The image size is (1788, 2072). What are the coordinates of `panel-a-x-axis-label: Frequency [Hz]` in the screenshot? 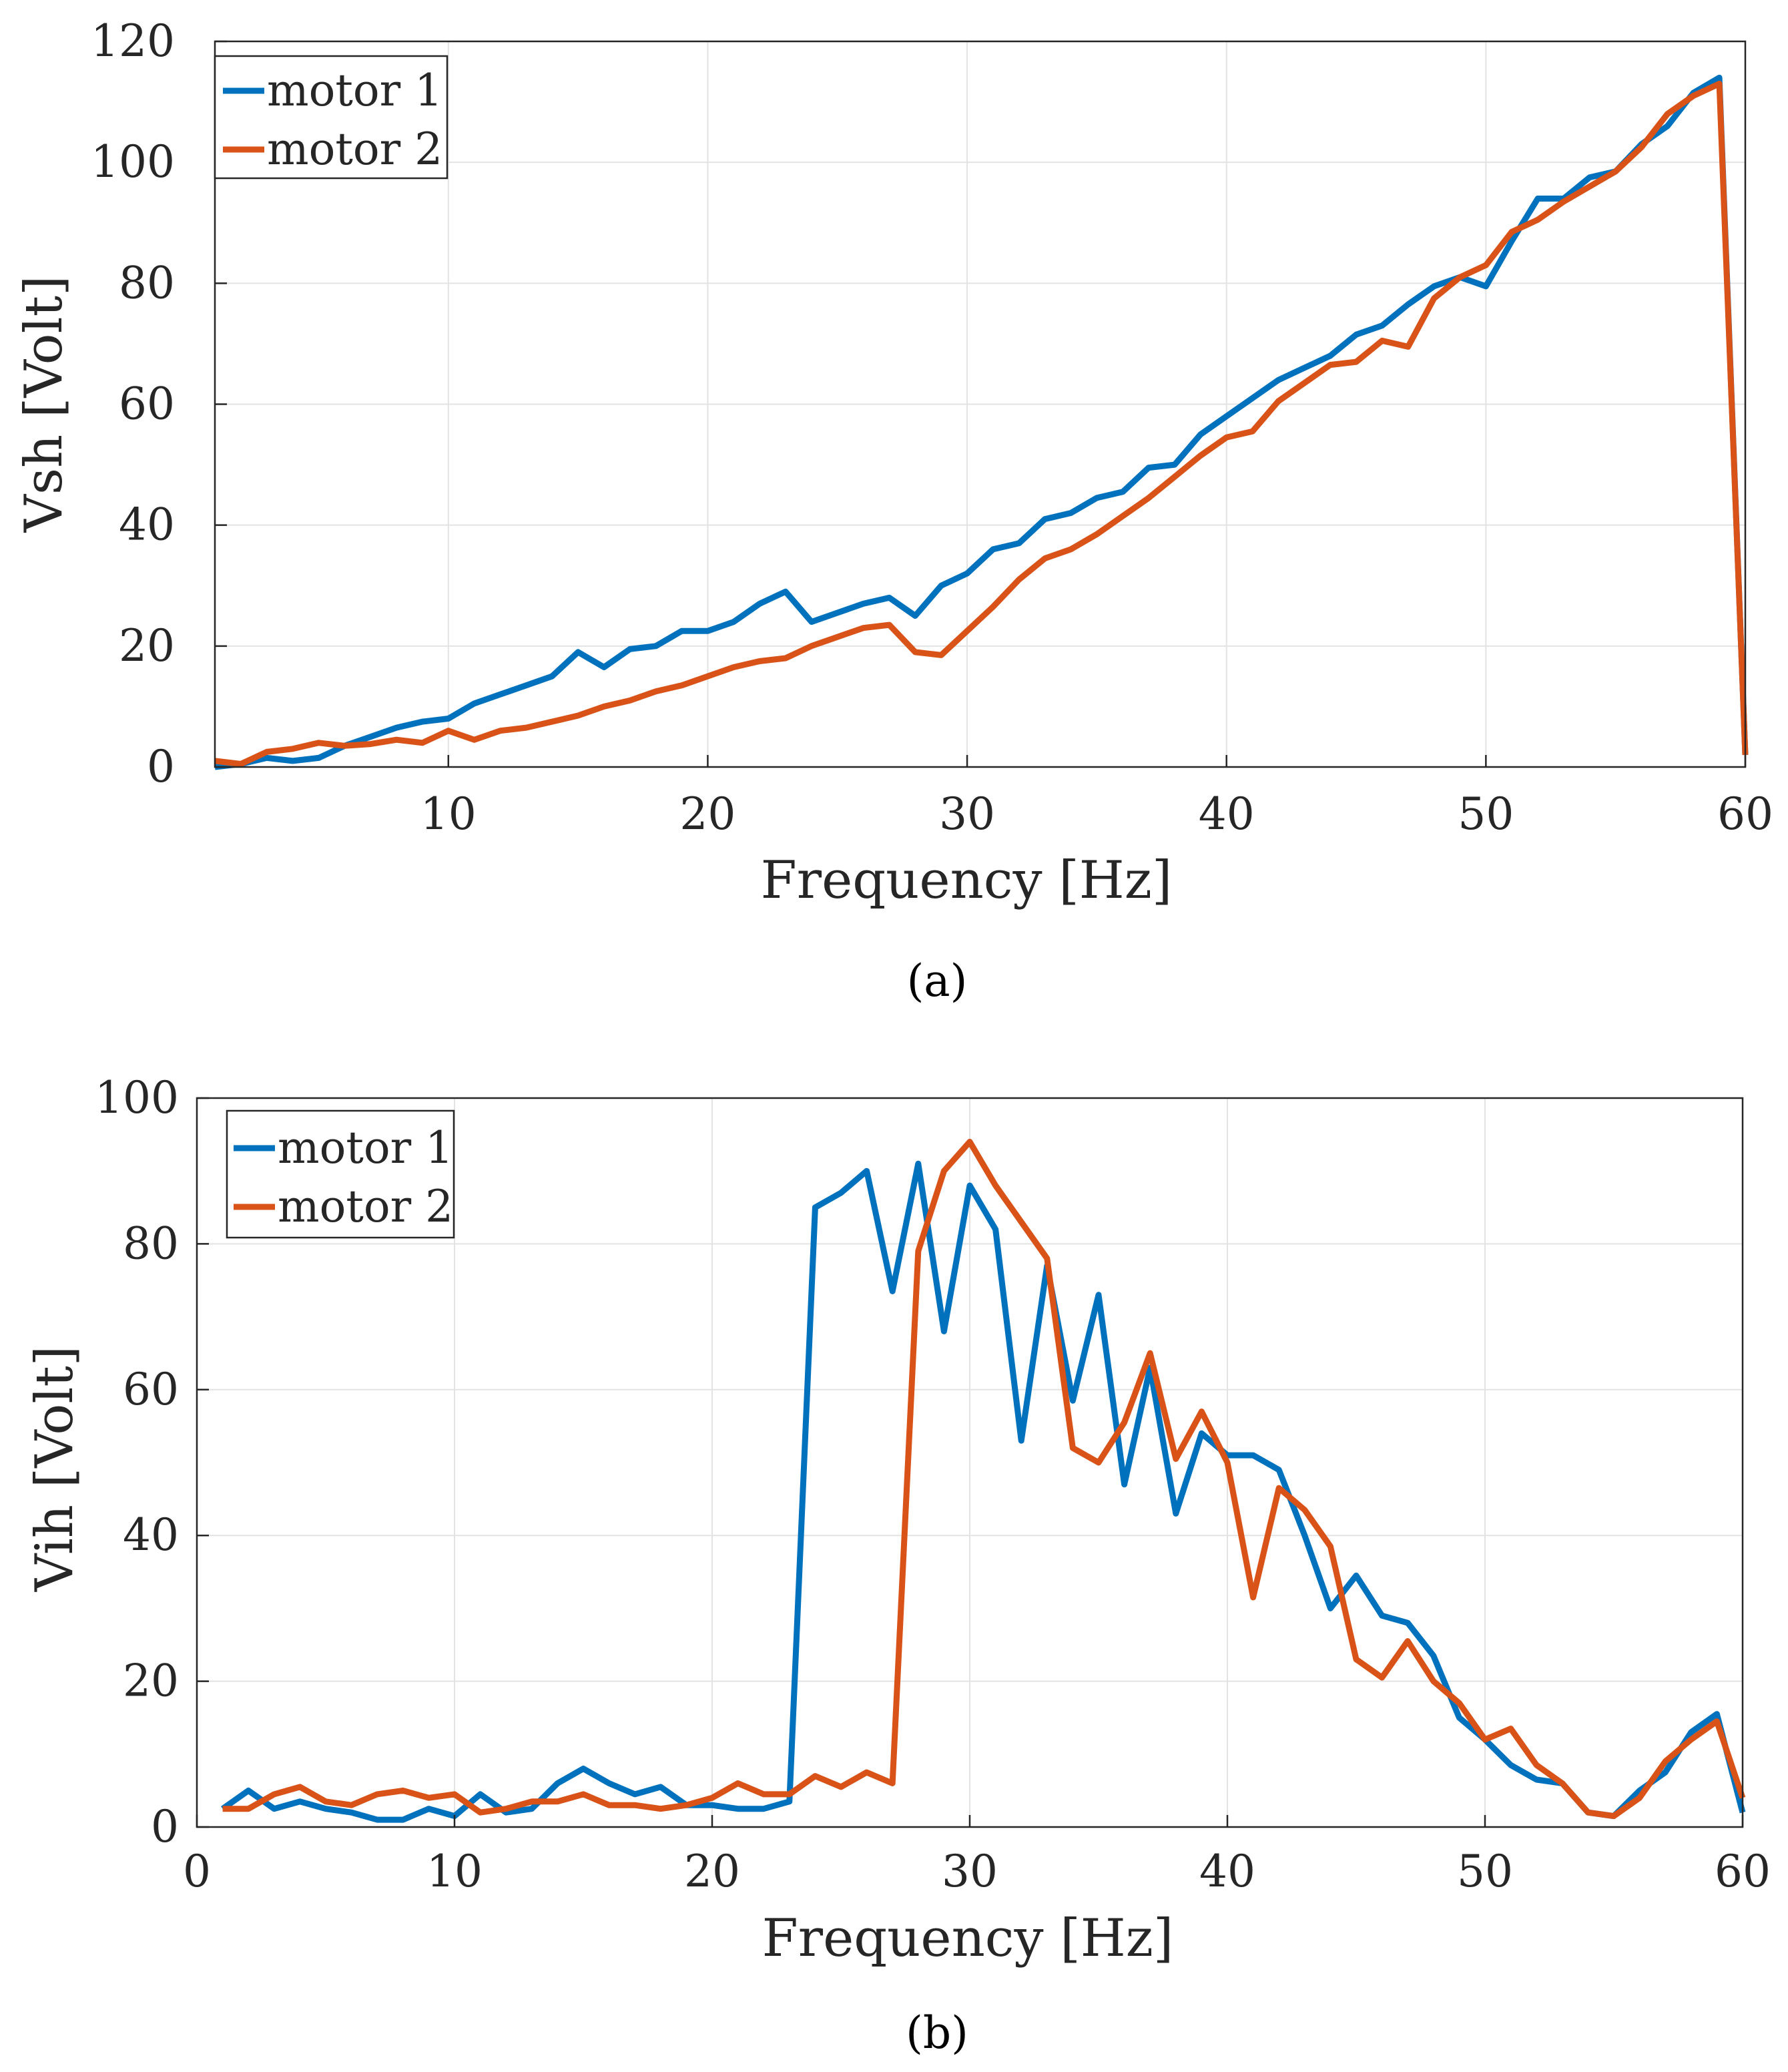 It's located at (967, 880).